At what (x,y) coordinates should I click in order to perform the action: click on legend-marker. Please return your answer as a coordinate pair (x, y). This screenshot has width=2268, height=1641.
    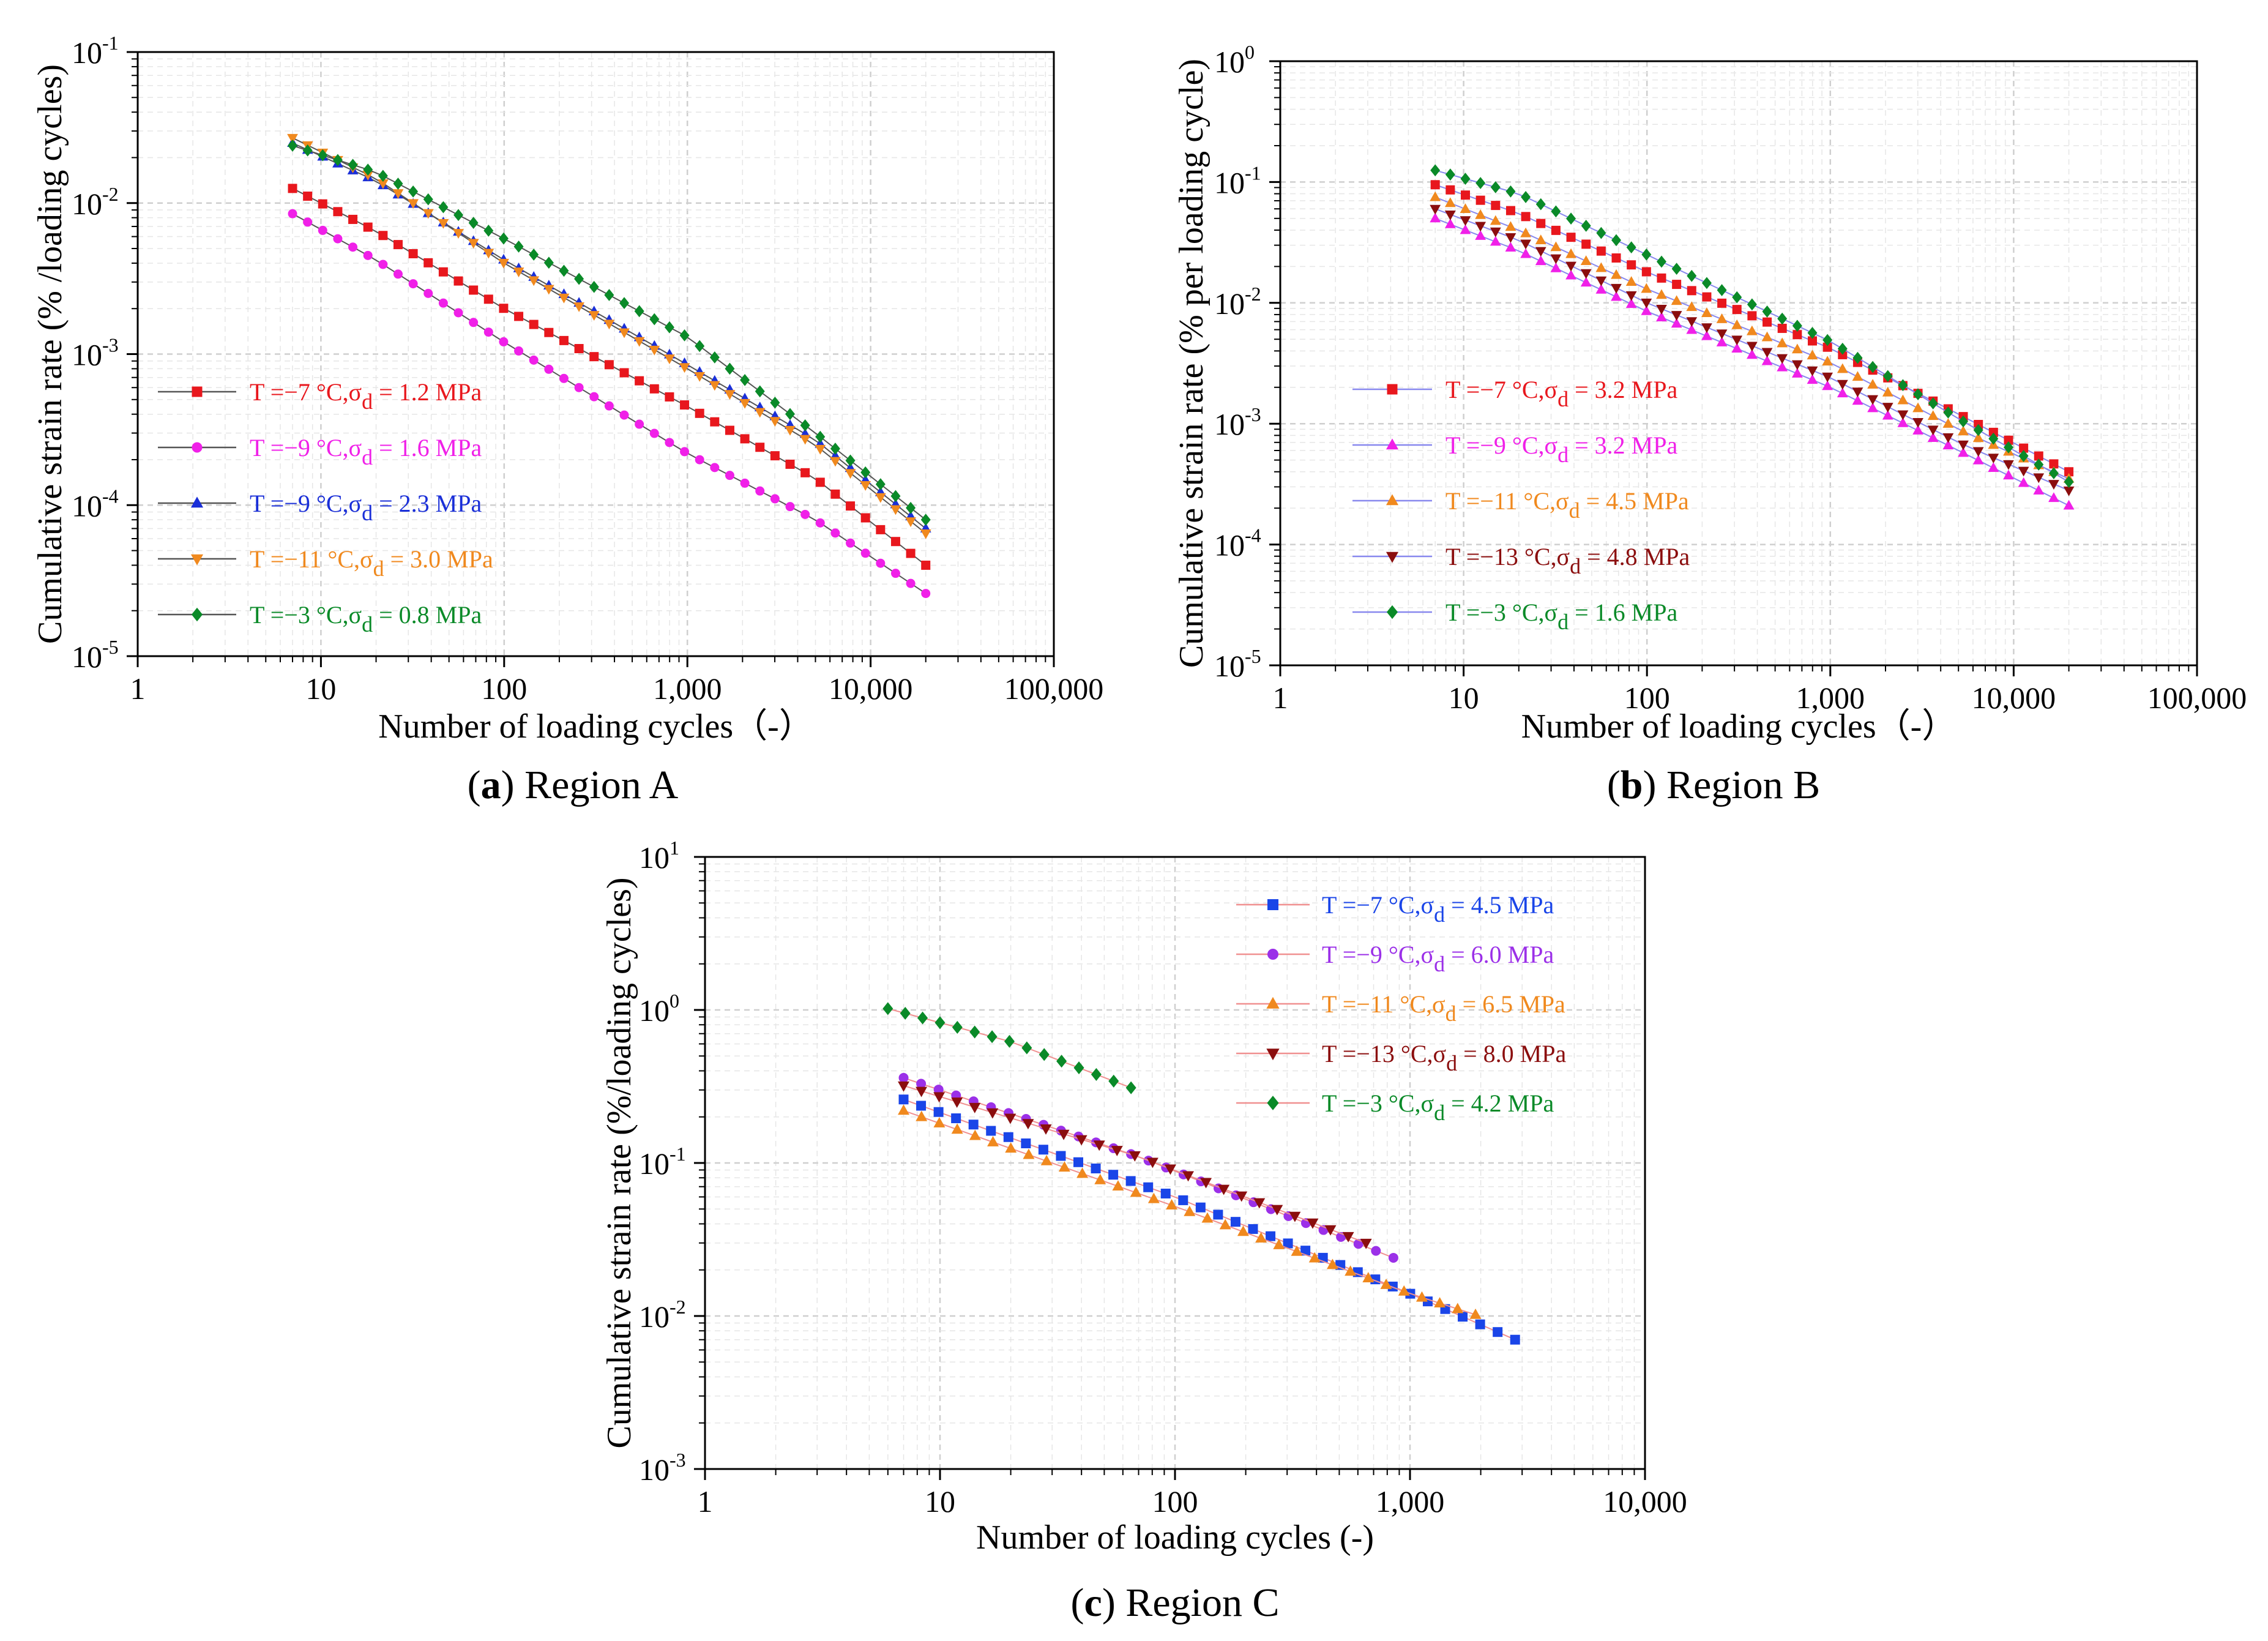
    Looking at the image, I should click on (197, 614).